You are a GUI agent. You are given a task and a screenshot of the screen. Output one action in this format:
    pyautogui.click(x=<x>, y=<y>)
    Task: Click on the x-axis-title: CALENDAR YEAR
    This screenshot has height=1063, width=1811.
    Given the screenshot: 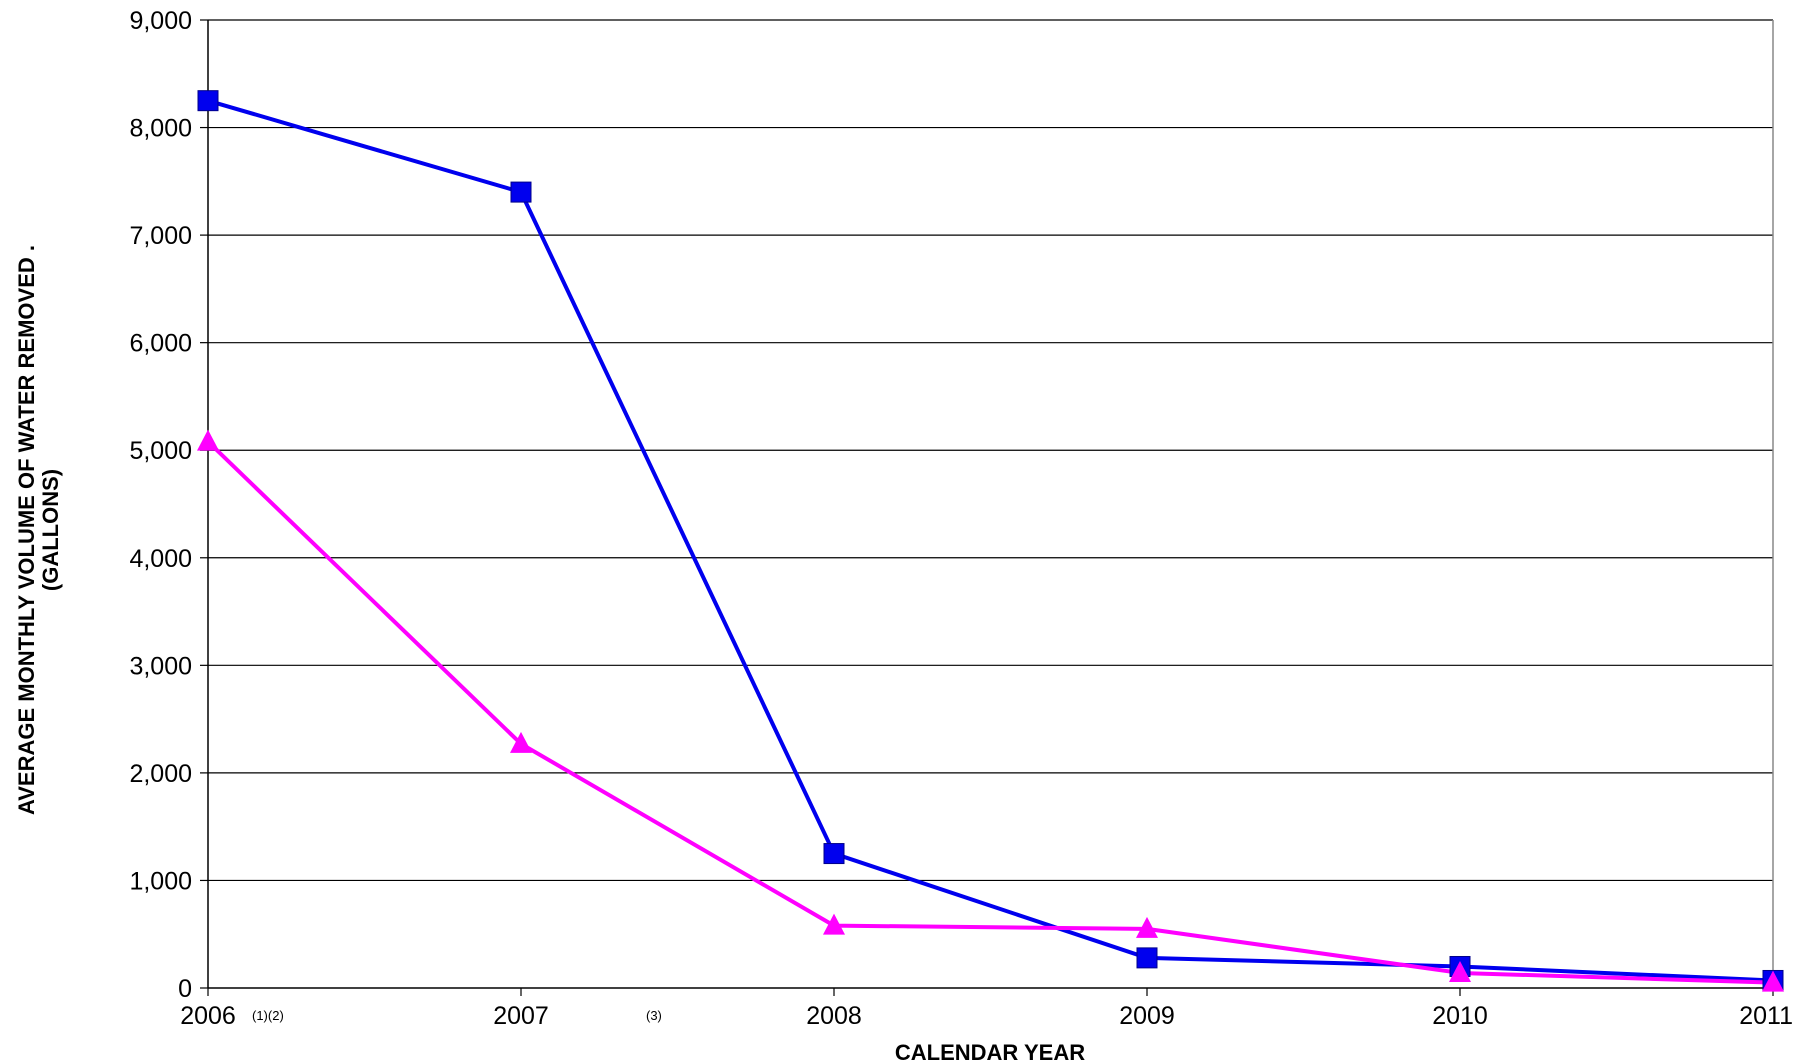 What is the action you would take?
    pyautogui.click(x=990, y=1051)
    